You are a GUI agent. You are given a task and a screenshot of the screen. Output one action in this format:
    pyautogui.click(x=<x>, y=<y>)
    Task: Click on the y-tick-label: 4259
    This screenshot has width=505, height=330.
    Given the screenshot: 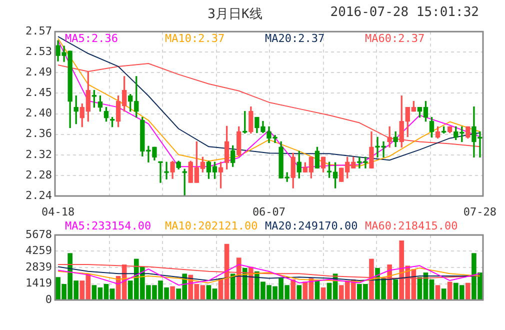 What is the action you would take?
    pyautogui.click(x=39, y=251)
    